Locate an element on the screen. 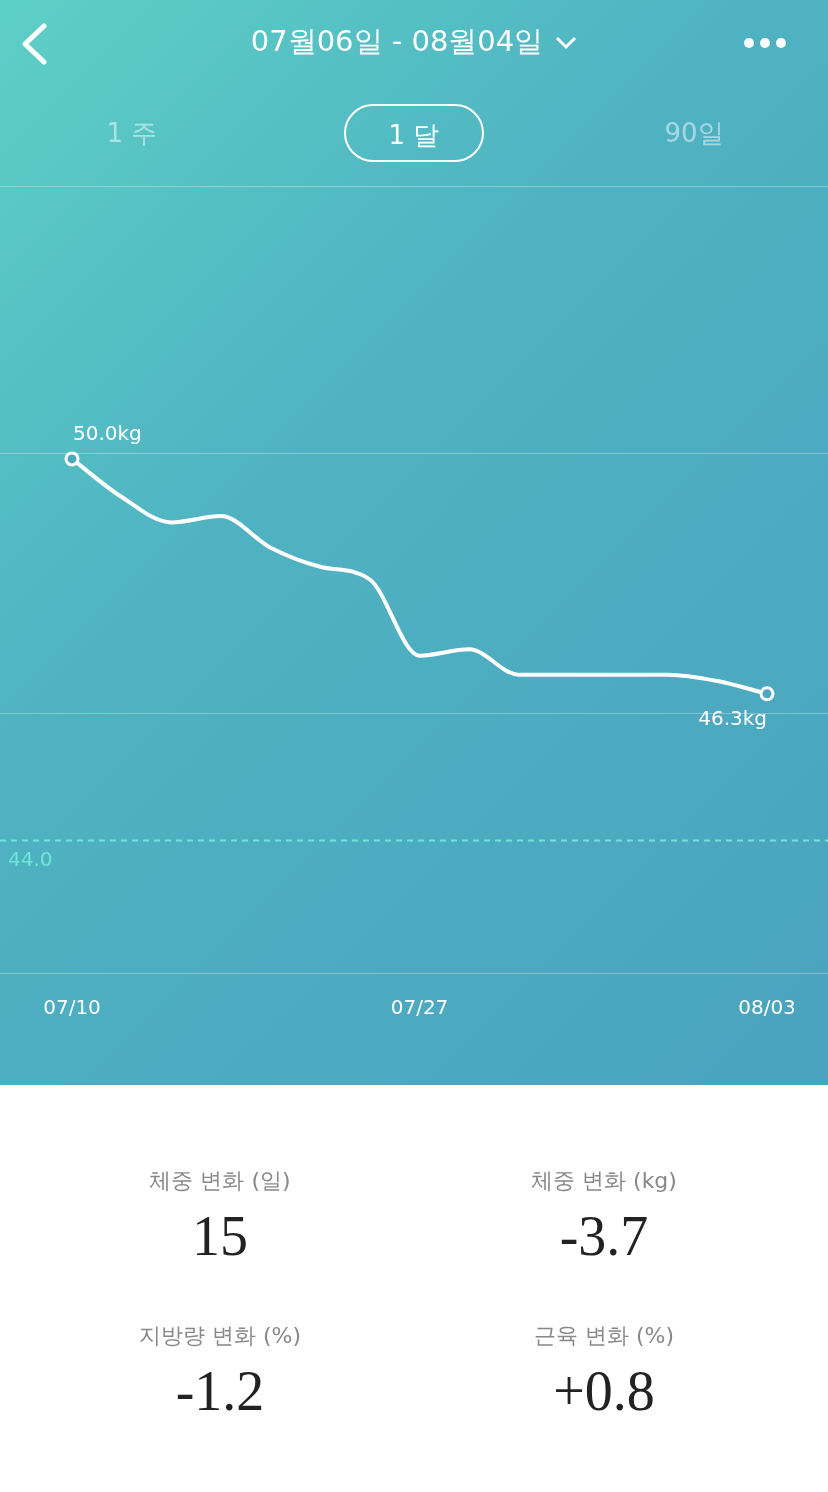 This screenshot has width=828, height=1492. text: -1.2 is located at coordinates (220, 1391).